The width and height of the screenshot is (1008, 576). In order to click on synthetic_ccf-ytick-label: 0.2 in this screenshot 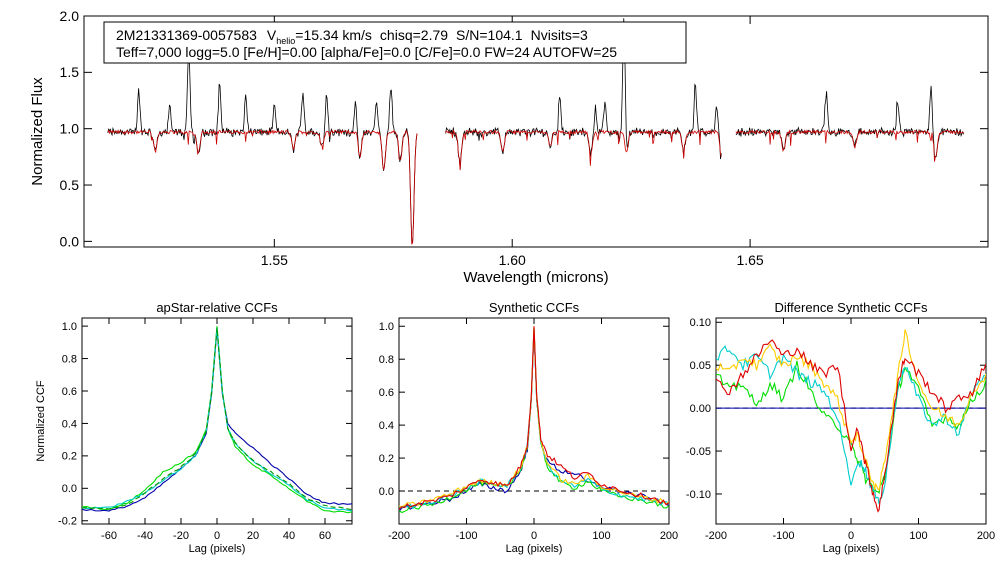, I will do `click(386, 459)`.